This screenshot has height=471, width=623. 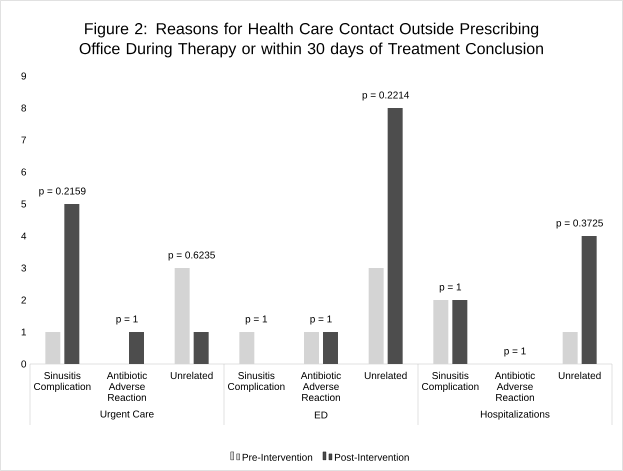 What do you see at coordinates (321, 415) in the screenshot?
I see `text: ED` at bounding box center [321, 415].